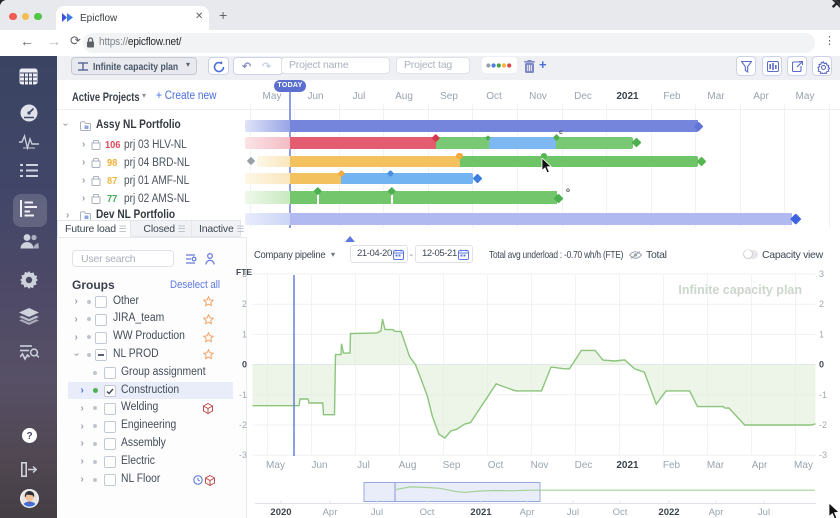  I want to click on svg-text: 2020, so click(280, 512).